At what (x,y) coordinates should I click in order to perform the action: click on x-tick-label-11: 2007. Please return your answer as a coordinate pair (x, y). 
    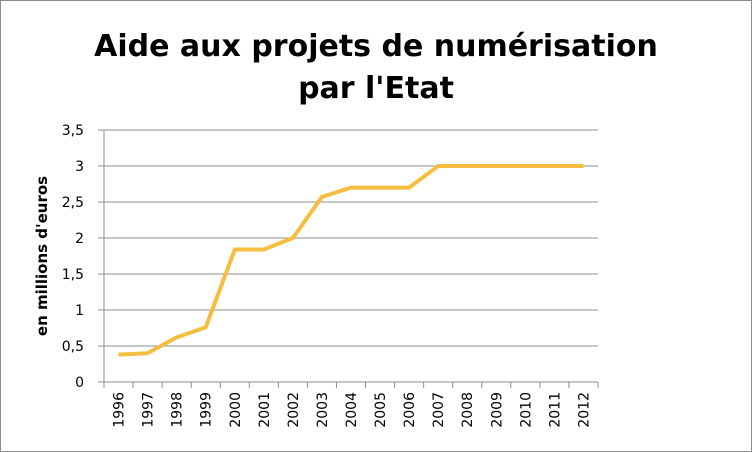
    Looking at the image, I should click on (439, 410).